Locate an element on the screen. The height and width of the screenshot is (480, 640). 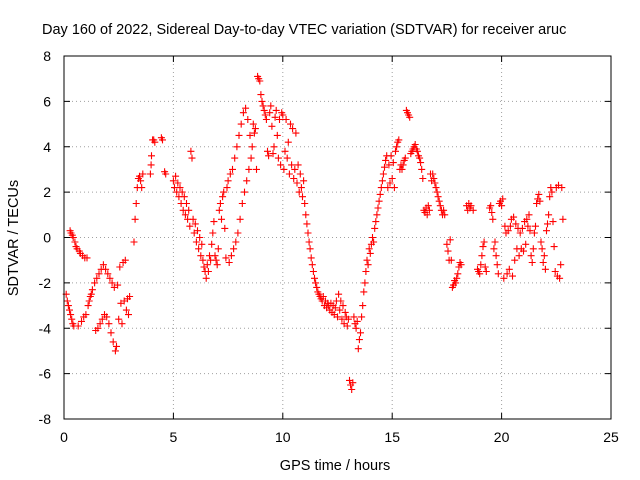
x-tick-label: 15 is located at coordinates (392, 437).